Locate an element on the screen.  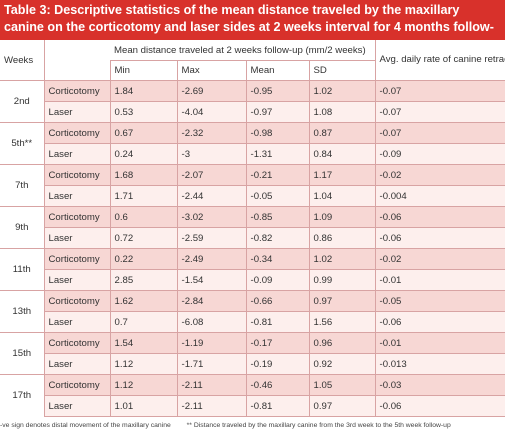
min-cell: 0.53 is located at coordinates (143, 112).